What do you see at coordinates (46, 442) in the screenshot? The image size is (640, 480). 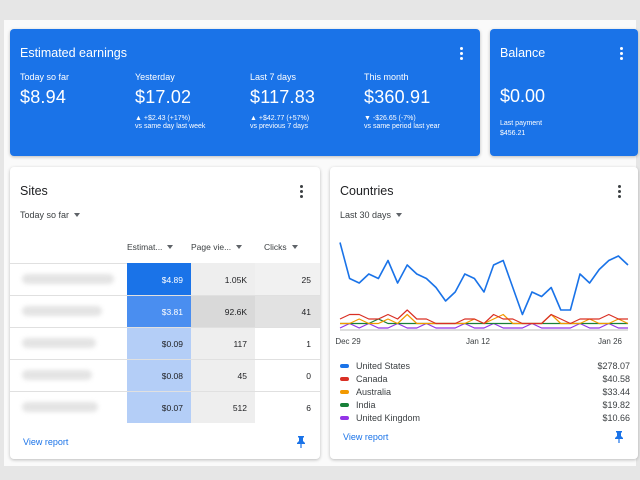 I see `sites-view-report-link: View report` at bounding box center [46, 442].